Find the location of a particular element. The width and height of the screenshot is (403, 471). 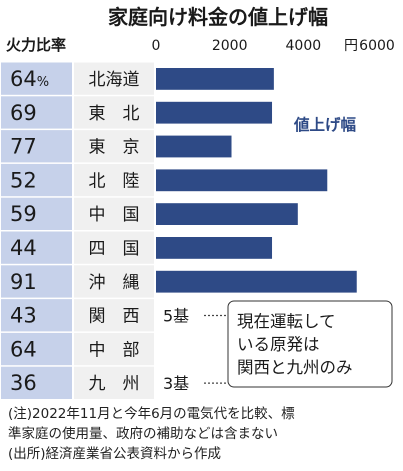

region-label: 九 州 is located at coordinates (114, 384).